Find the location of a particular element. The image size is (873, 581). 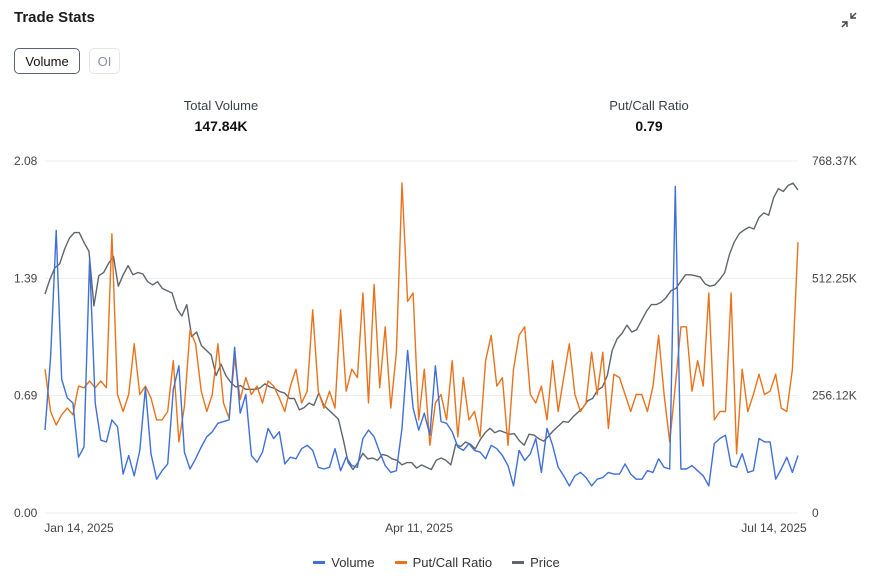

x-axis-tick-label: Jul 14, 2025 is located at coordinates (774, 528).